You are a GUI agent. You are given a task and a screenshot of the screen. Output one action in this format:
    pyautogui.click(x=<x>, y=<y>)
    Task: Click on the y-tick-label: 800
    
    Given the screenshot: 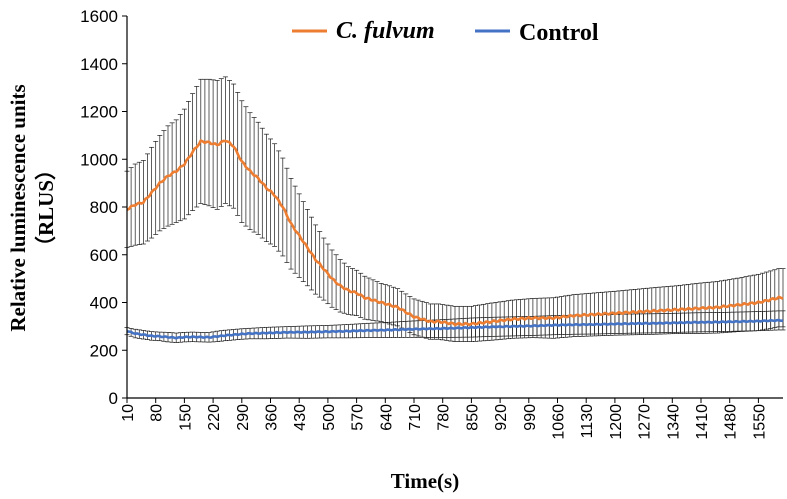 What is the action you would take?
    pyautogui.click(x=104, y=207)
    